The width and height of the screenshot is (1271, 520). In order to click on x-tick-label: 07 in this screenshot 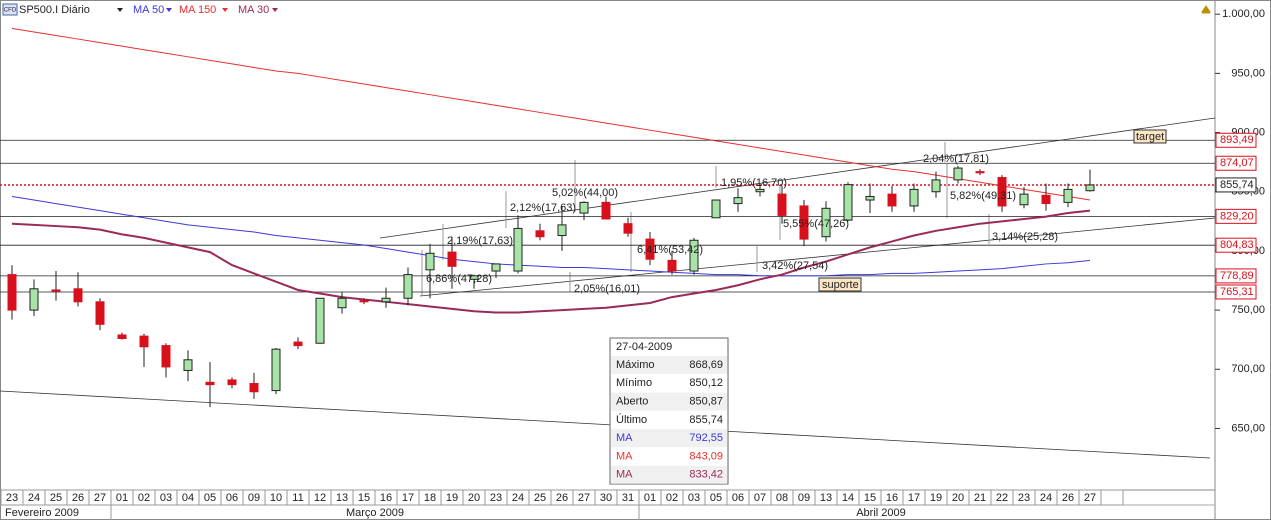, I will do `click(760, 498)`.